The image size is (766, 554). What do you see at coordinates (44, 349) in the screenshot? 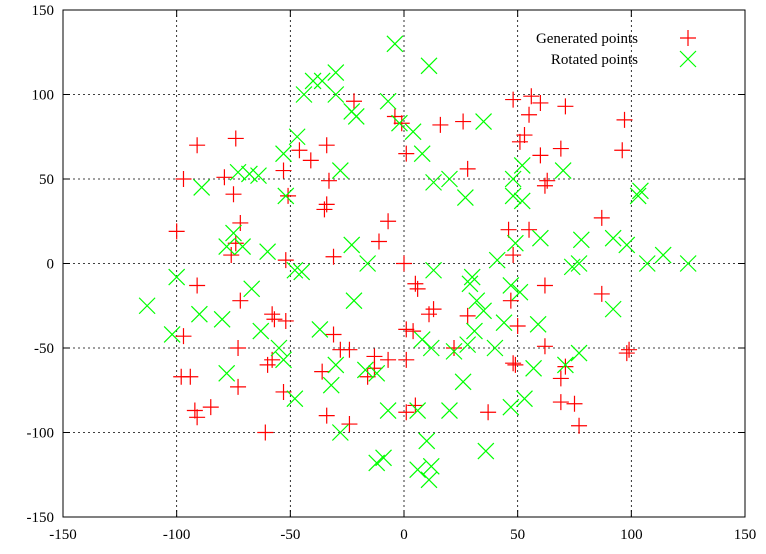
I see `y-tick-label: -50` at bounding box center [44, 349].